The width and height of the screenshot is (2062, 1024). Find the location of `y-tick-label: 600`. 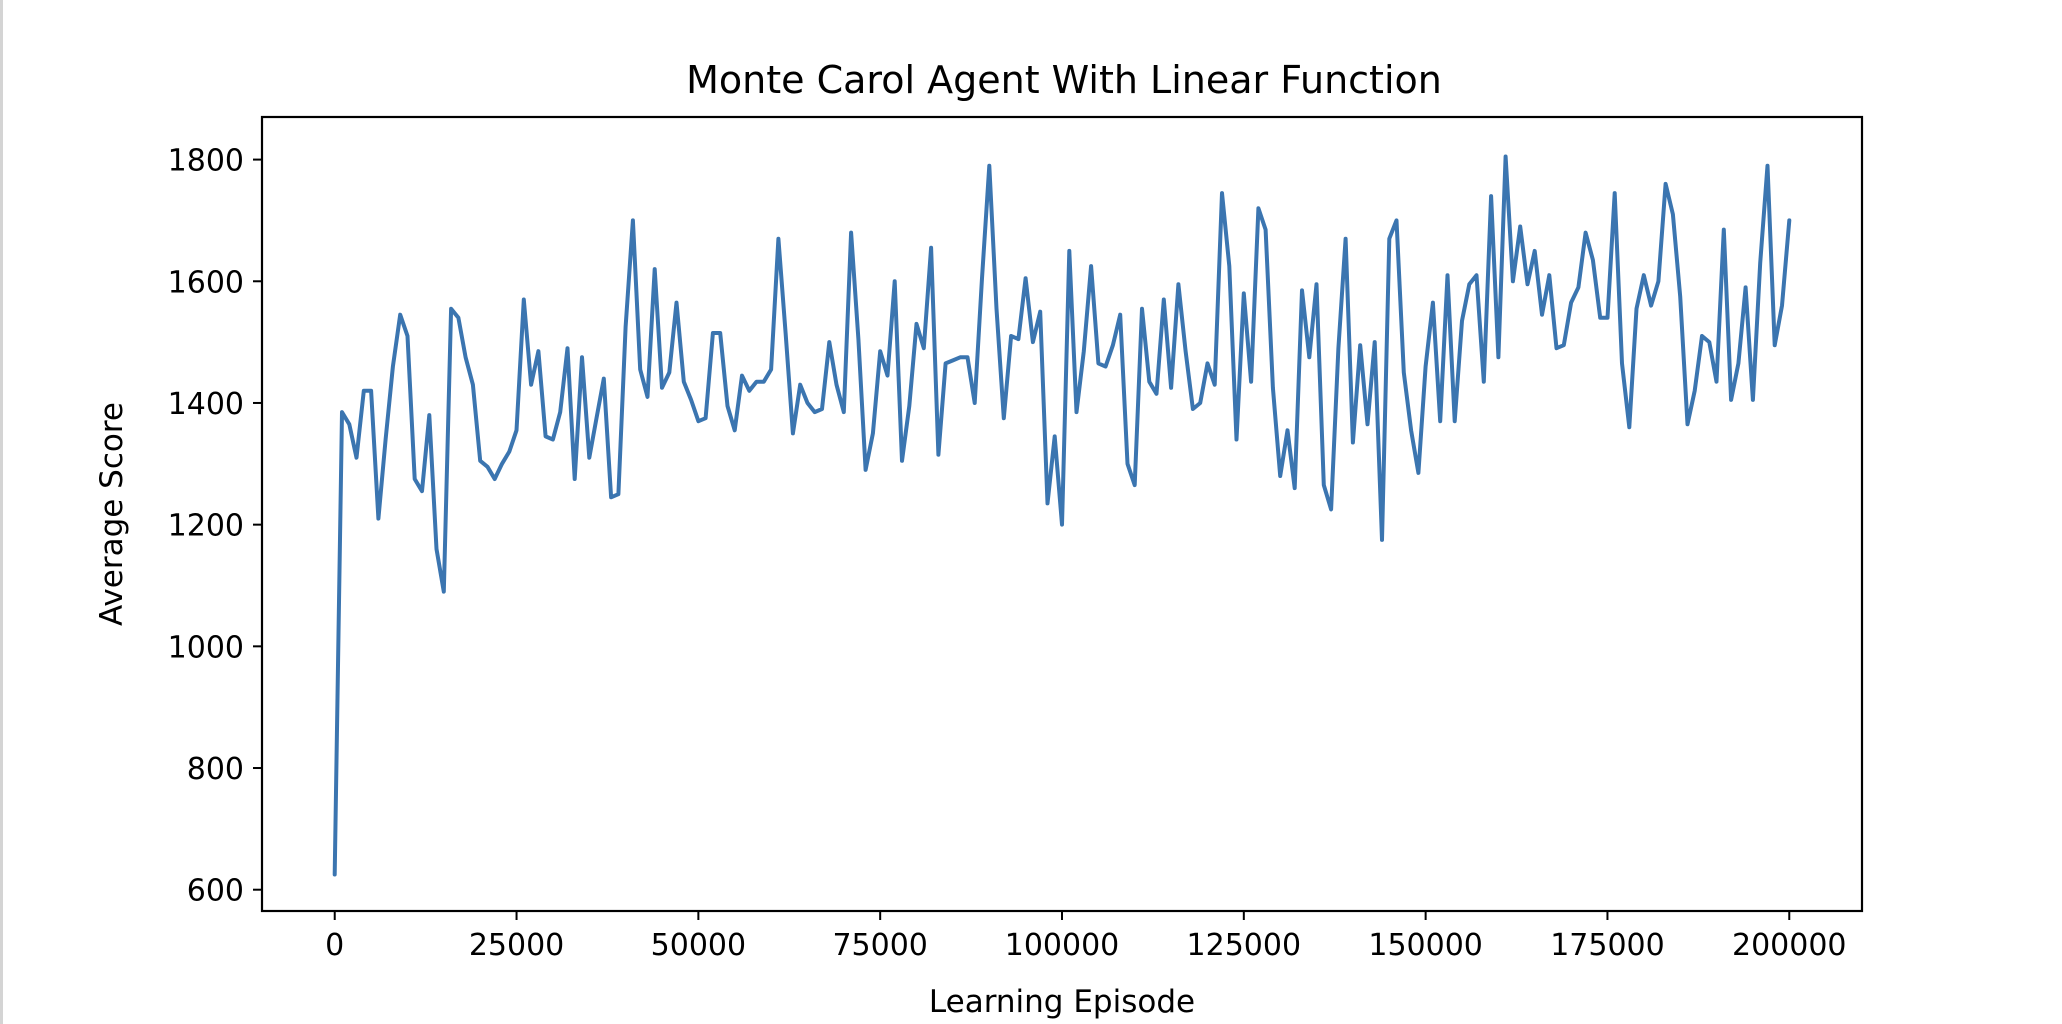

y-tick-label: 600 is located at coordinates (215, 891).